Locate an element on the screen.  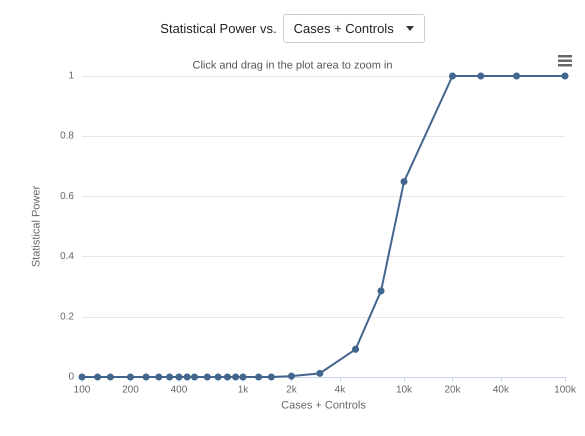
dropdown: Cases + Controls is located at coordinates (353, 28).